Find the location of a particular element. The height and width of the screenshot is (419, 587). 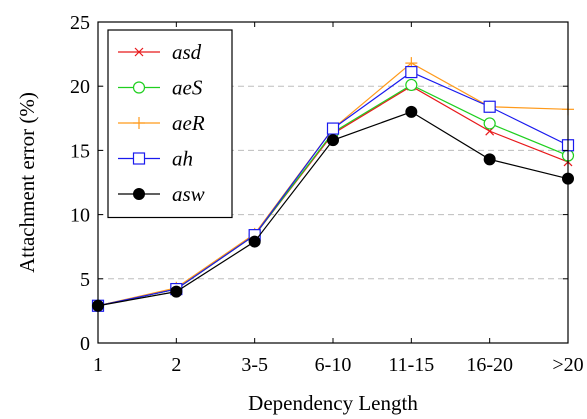

legend-item-asd: asd is located at coordinates (160, 52).